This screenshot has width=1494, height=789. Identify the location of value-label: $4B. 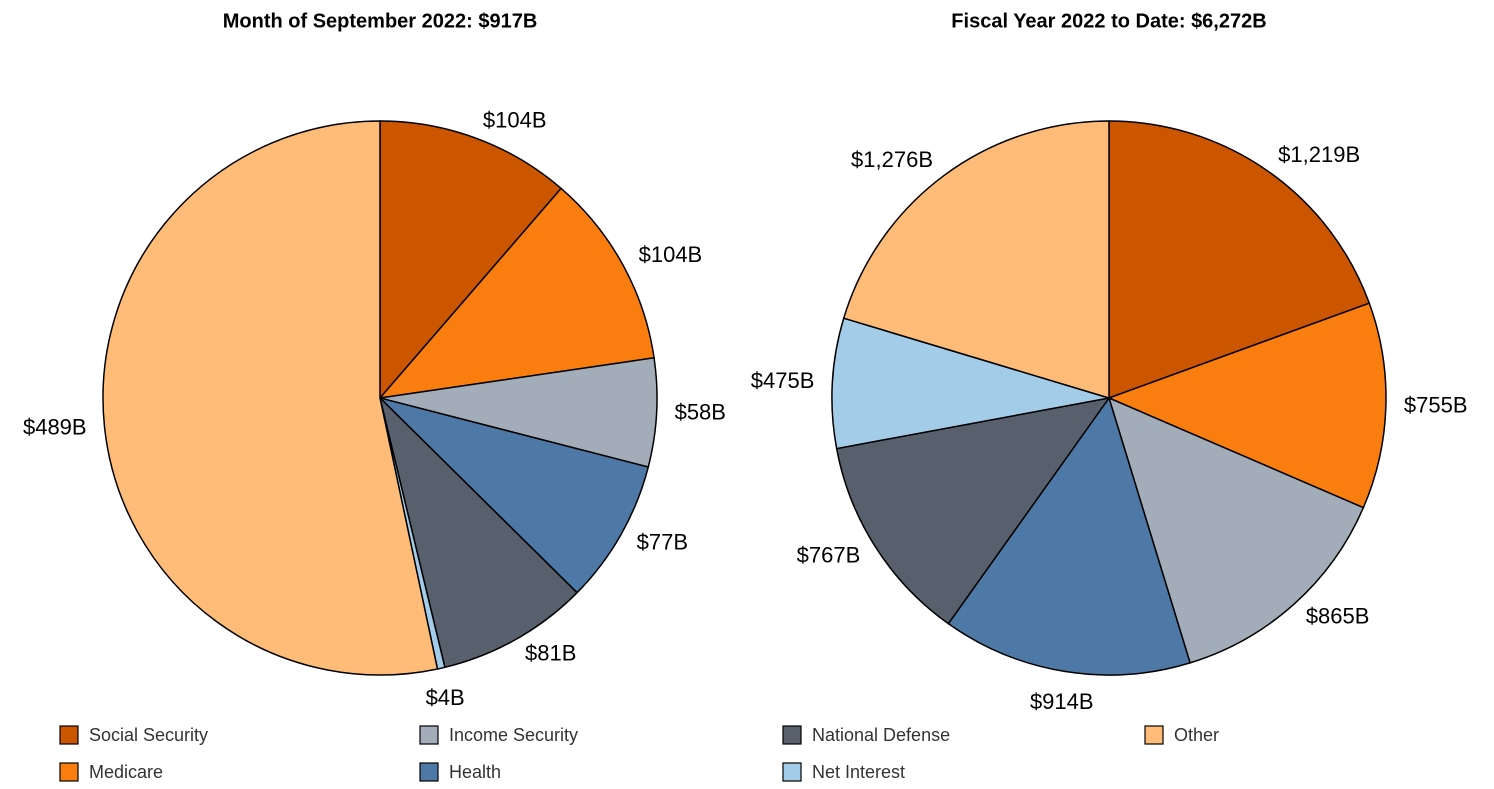
(445, 697).